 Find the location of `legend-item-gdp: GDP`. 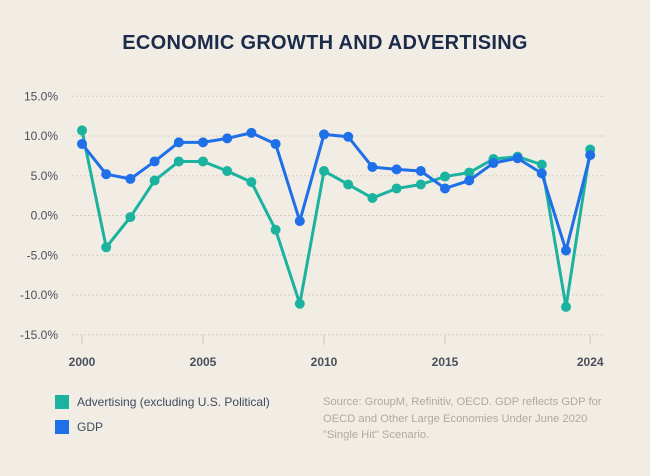

legend-item-gdp: GDP is located at coordinates (162, 427).